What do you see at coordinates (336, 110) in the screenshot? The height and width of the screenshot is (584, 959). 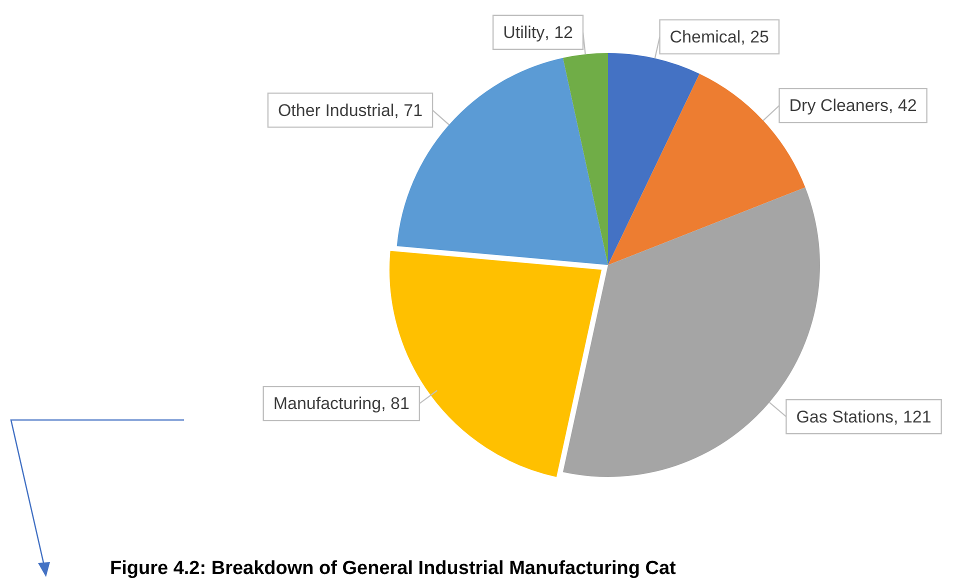 I see `slice-label: Other Industrial` at bounding box center [336, 110].